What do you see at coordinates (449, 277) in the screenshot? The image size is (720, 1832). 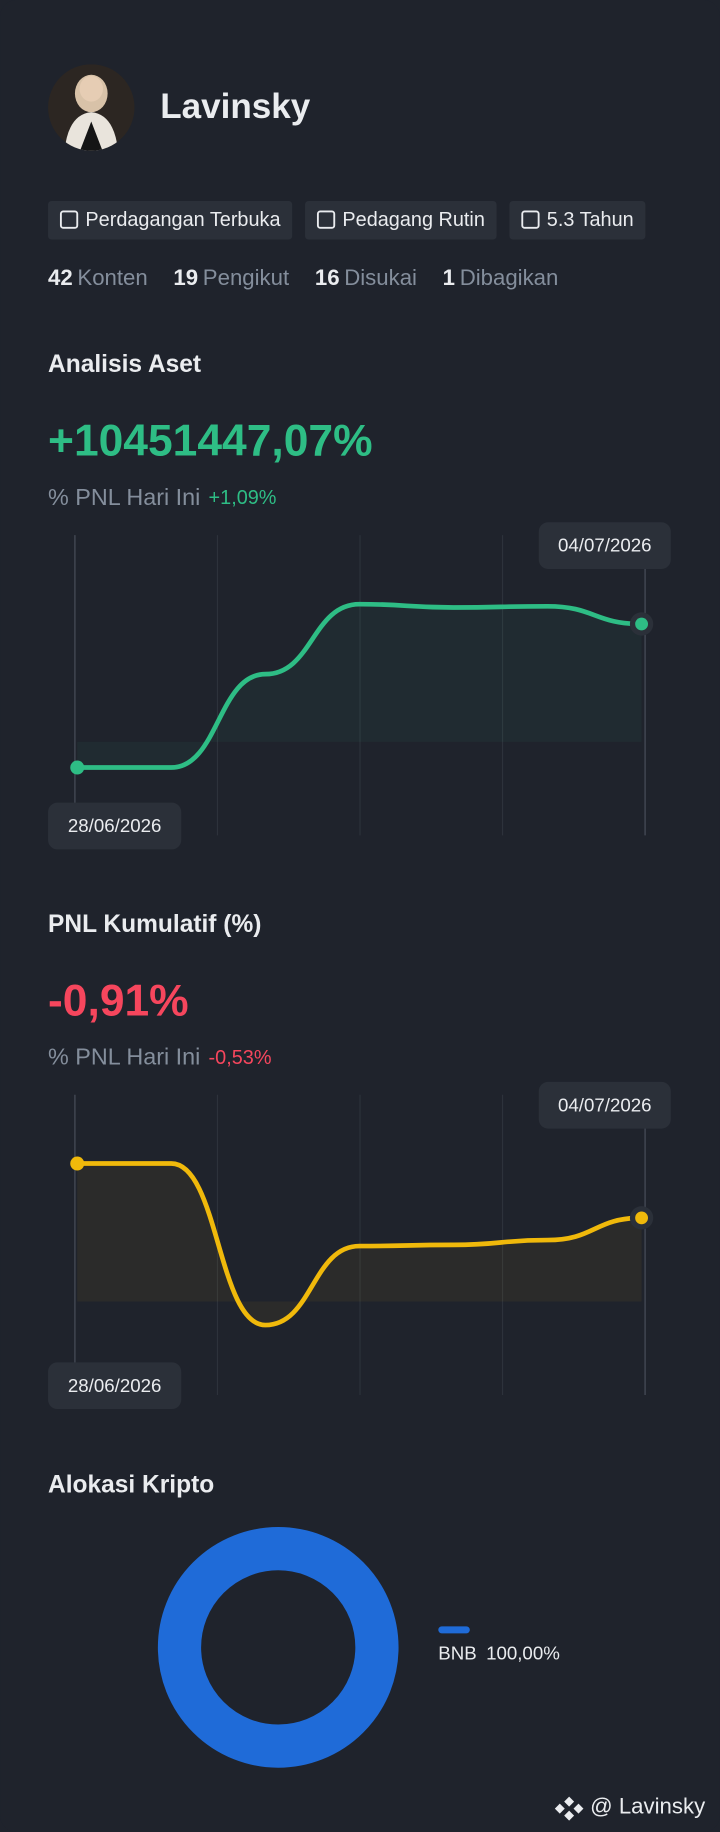 I see `stat-count: 1` at bounding box center [449, 277].